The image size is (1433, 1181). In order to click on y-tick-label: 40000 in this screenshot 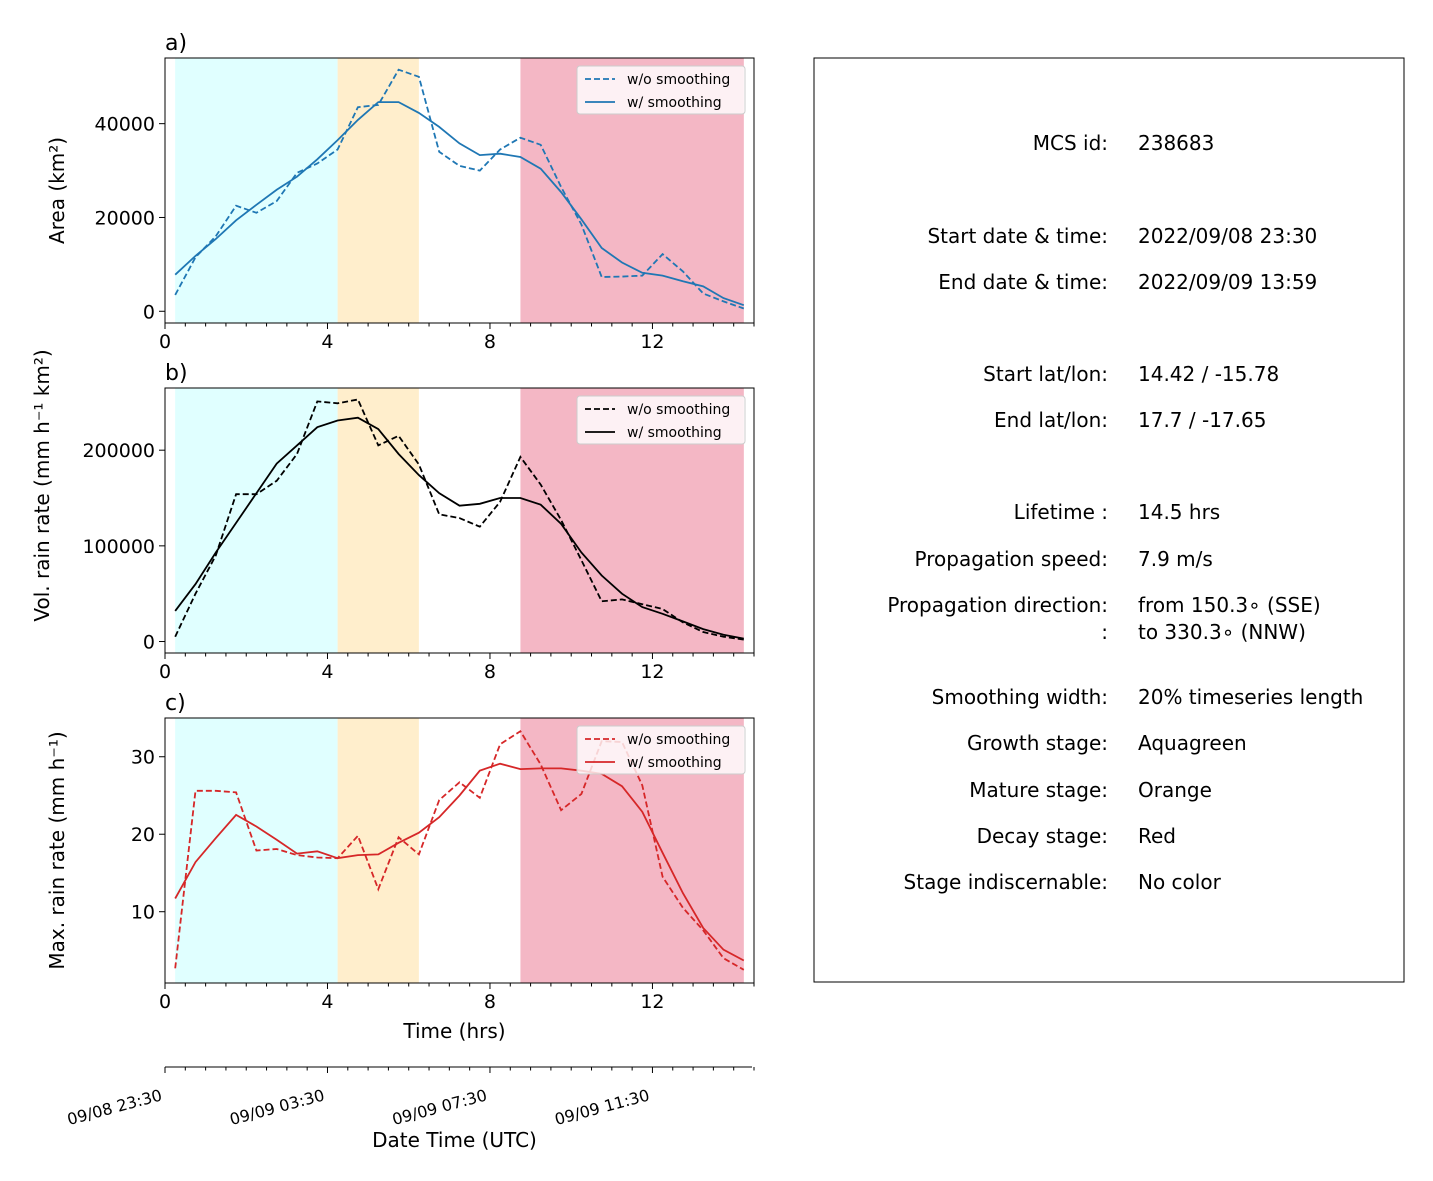, I will do `click(125, 125)`.